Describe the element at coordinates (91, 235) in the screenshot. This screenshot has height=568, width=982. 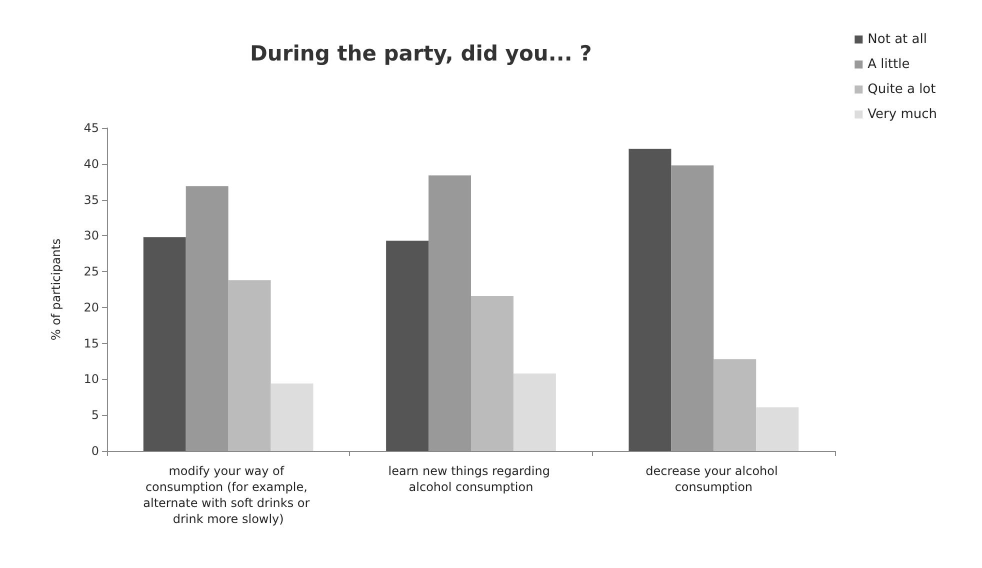
I see `y-tick-label: 30` at that location.